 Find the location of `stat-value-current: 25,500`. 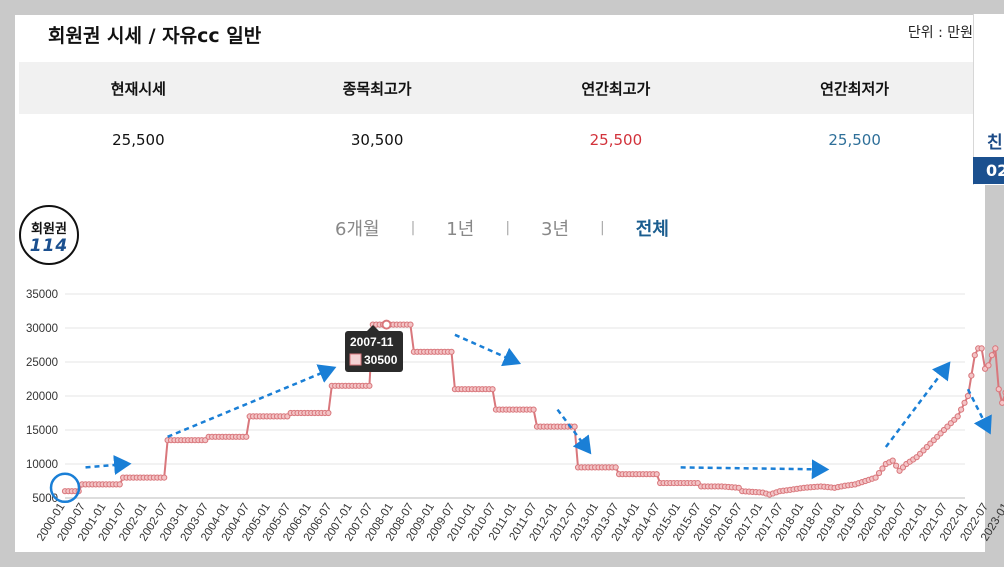

stat-value-current: 25,500 is located at coordinates (138, 140).